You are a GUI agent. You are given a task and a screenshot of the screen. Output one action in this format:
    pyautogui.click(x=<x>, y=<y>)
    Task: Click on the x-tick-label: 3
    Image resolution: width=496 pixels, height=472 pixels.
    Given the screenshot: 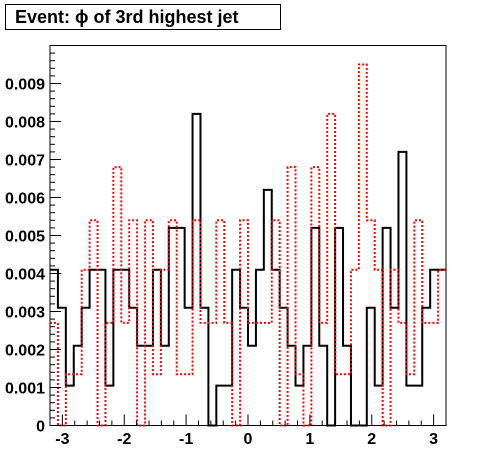 What is the action you would take?
    pyautogui.click(x=433, y=439)
    